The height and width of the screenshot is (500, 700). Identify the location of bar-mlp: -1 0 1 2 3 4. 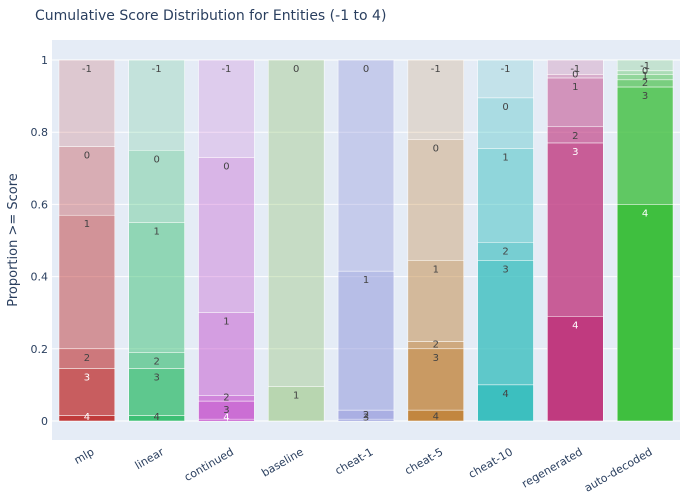
(87, 241).